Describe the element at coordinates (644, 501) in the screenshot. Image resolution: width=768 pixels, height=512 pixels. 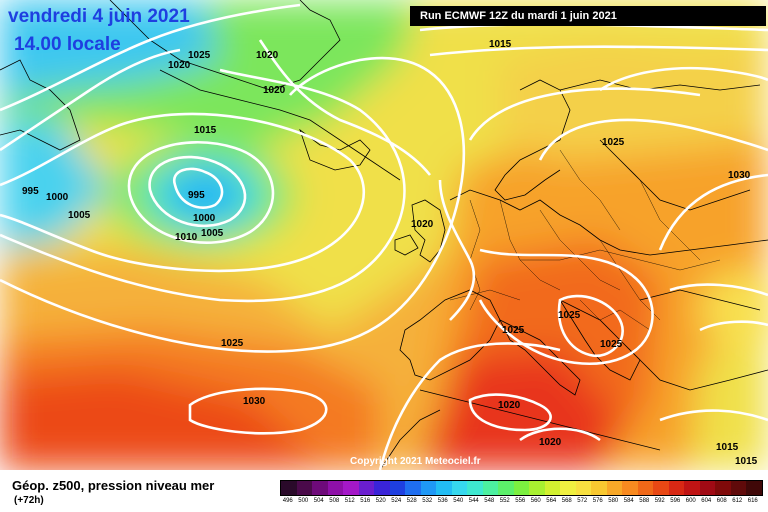
I see `color-scale-tick: 588` at that location.